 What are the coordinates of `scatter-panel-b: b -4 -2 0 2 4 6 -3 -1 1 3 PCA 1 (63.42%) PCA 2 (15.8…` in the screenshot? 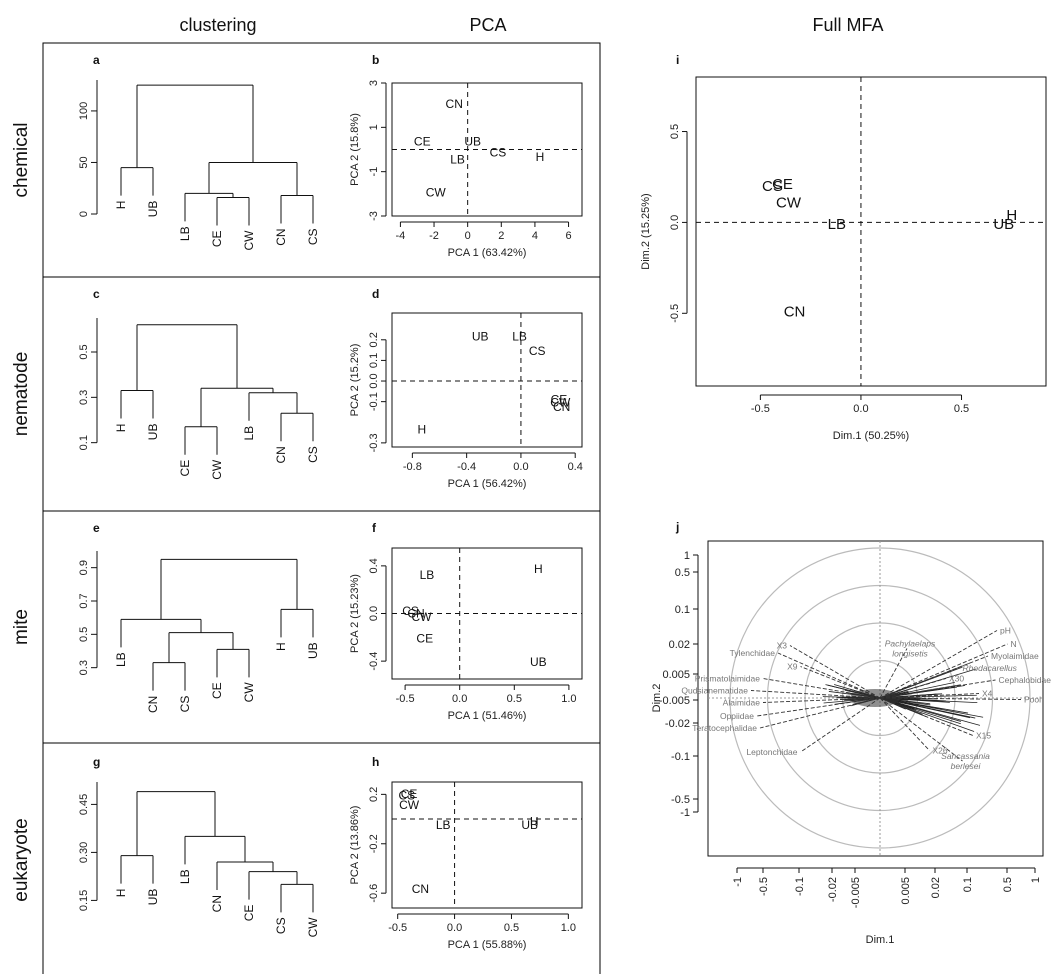 It's located at (466, 156).